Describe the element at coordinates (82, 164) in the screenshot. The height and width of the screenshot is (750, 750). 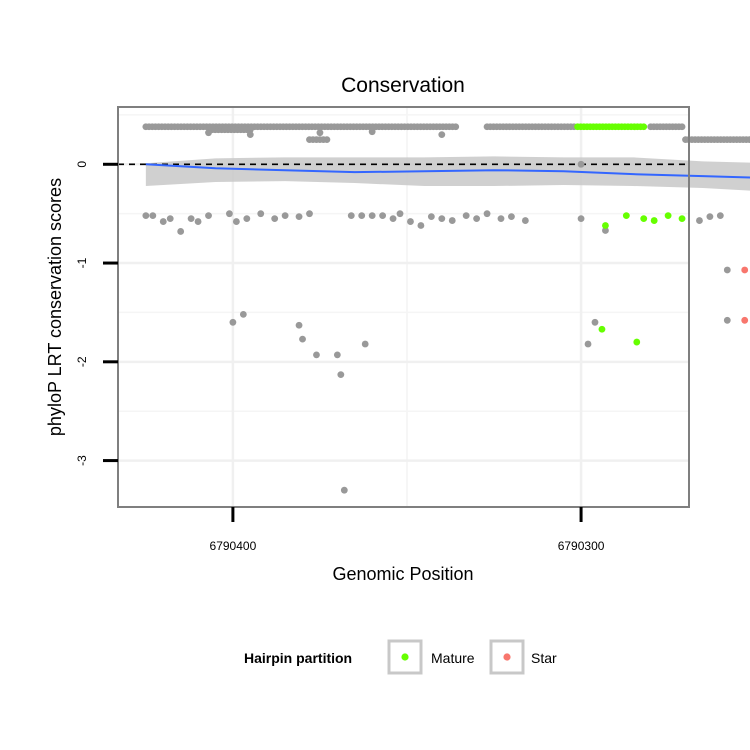
I see `y-tick-label: 0` at that location.